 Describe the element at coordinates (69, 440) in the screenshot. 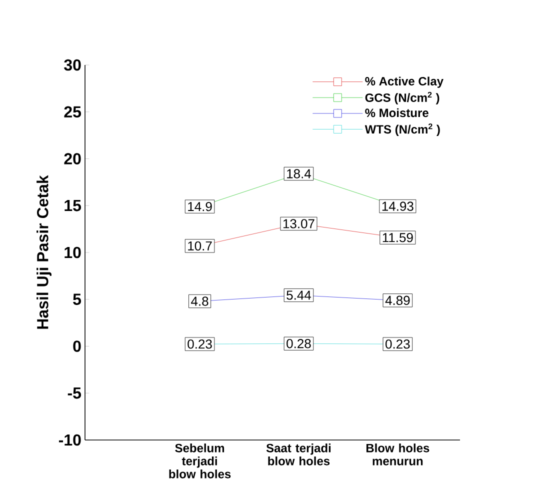

I see `y-tick-label: -10` at that location.